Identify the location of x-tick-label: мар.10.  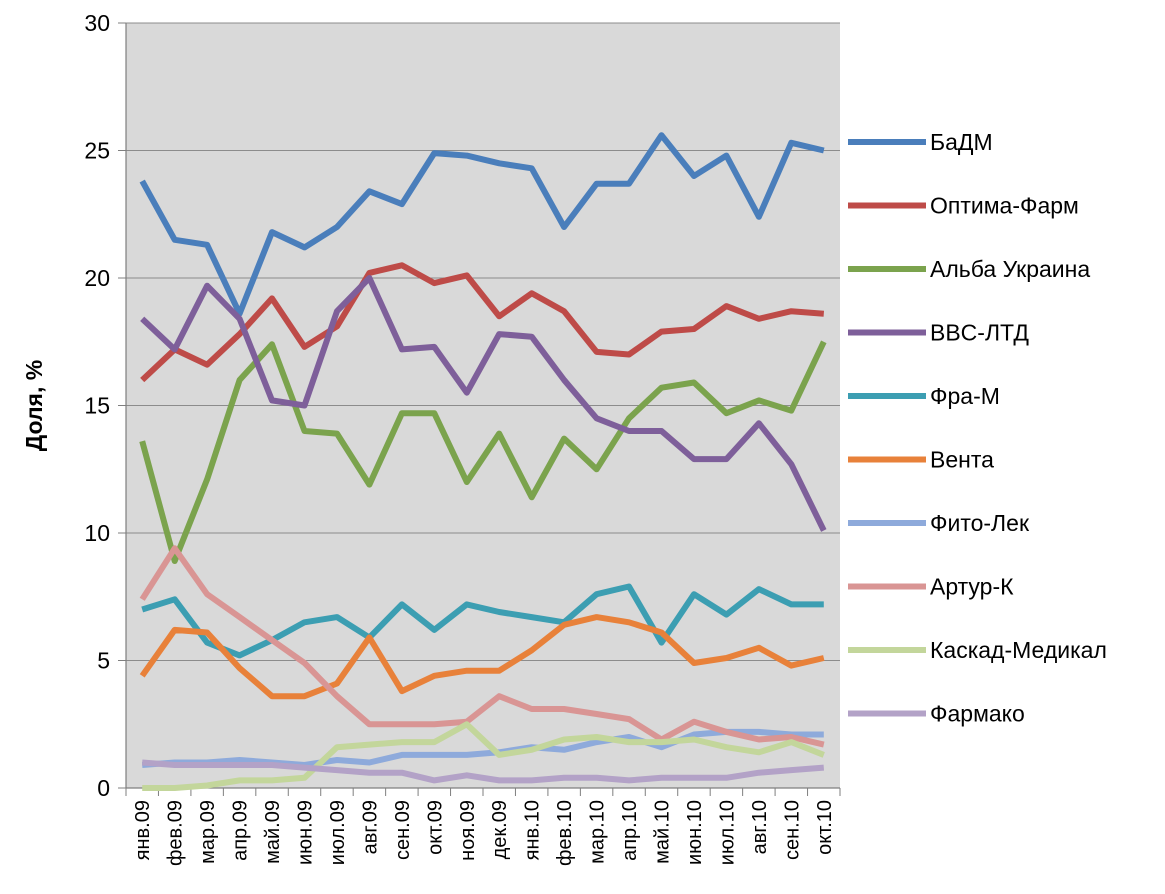
(598, 832).